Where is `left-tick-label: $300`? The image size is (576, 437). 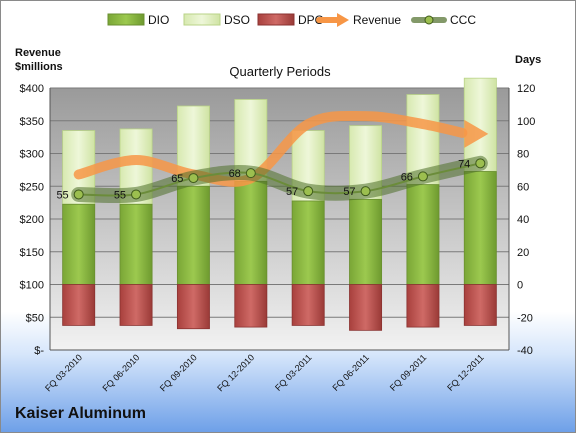
left-tick-label: $300 is located at coordinates (32, 155).